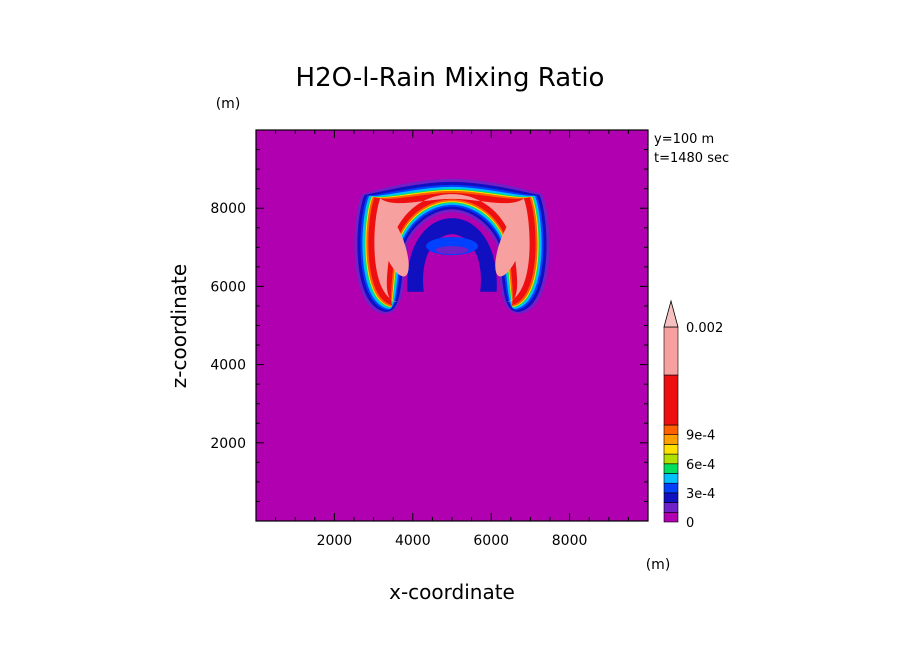 This screenshot has width=904, height=654. Describe the element at coordinates (691, 158) in the screenshot. I see `annotation-line-2: t=1480 sec` at that location.